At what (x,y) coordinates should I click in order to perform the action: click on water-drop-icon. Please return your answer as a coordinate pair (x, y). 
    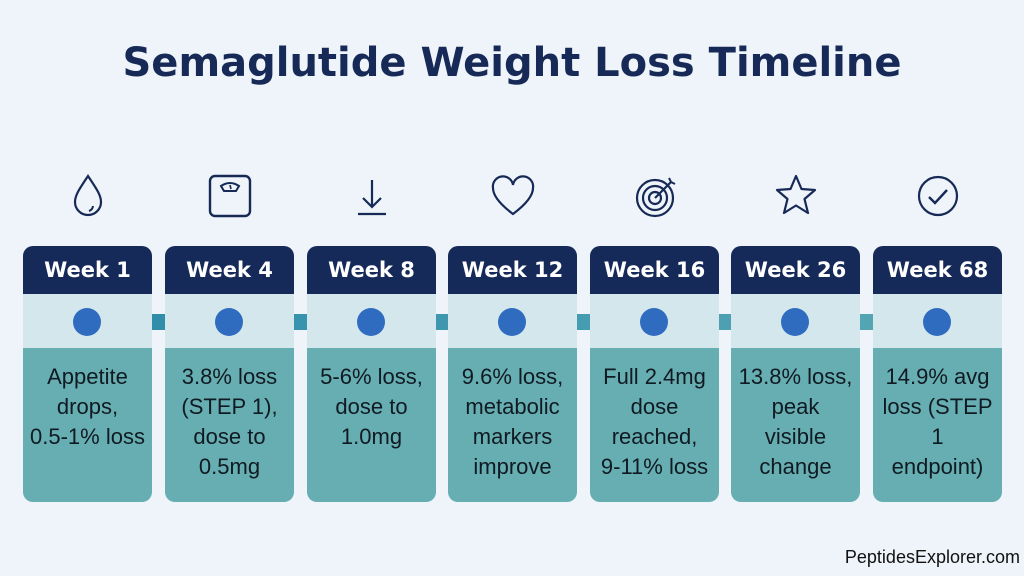
    Looking at the image, I should click on (87, 205).